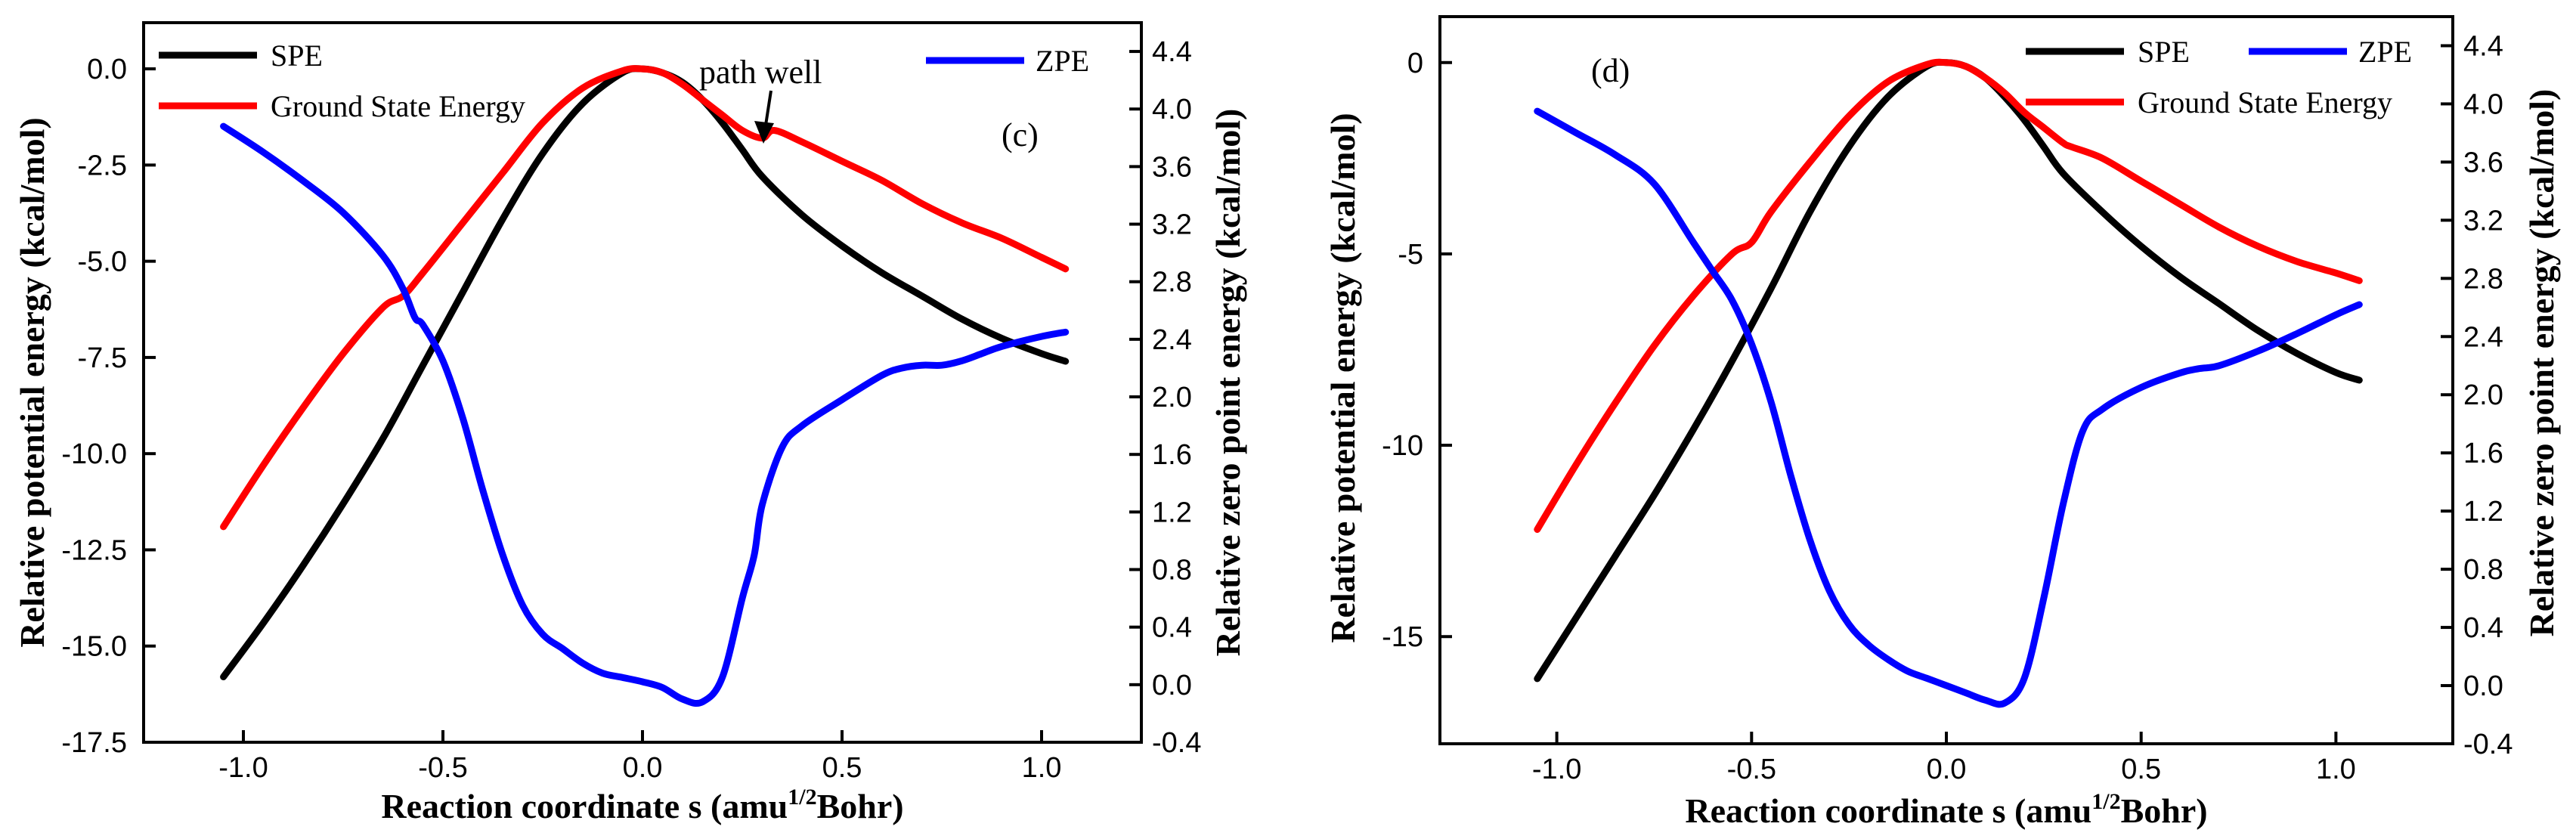  I want to click on panel-label: (d), so click(1610, 71).